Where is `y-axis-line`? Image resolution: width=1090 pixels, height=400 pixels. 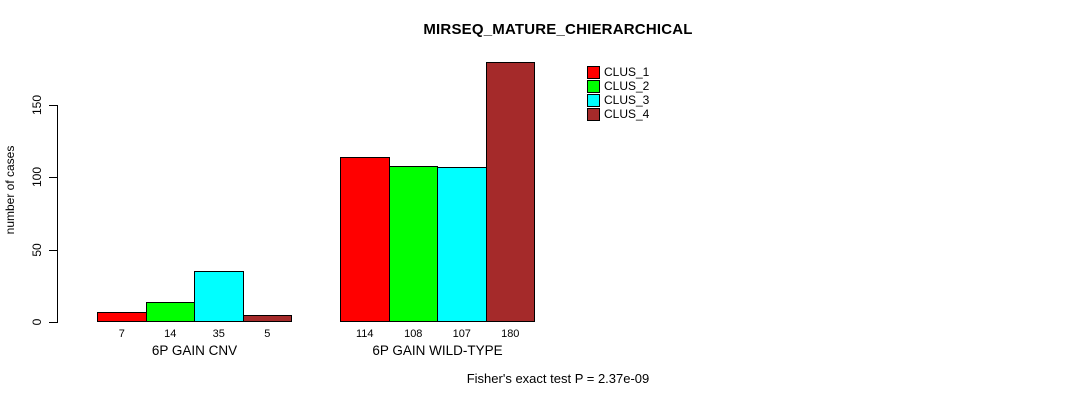
y-axis-line is located at coordinates (57, 214).